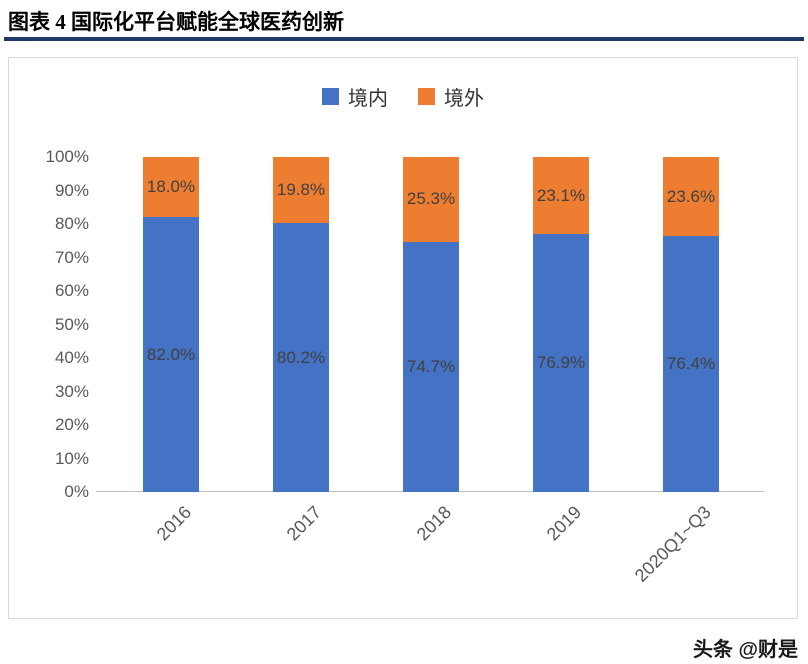 The width and height of the screenshot is (808, 664). I want to click on legend-item-domestic: 境内, so click(355, 96).